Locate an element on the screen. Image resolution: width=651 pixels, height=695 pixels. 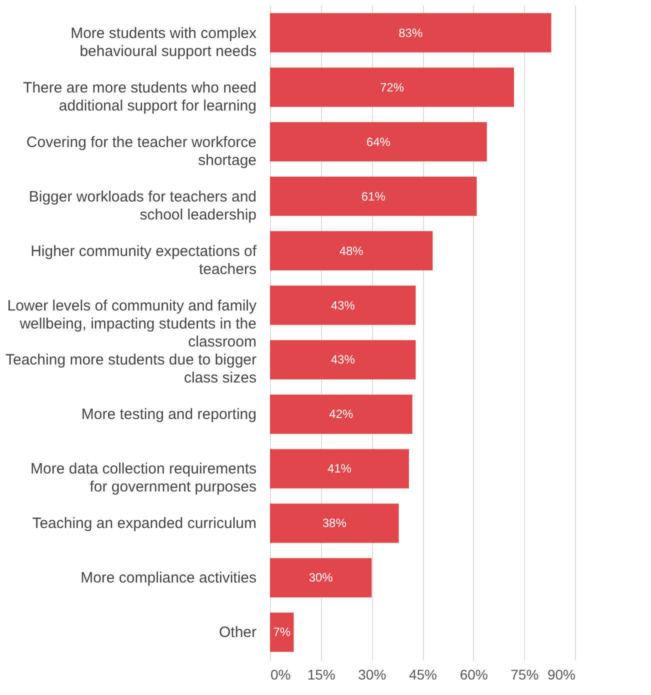
x-tick-label: 60% is located at coordinates (474, 674).